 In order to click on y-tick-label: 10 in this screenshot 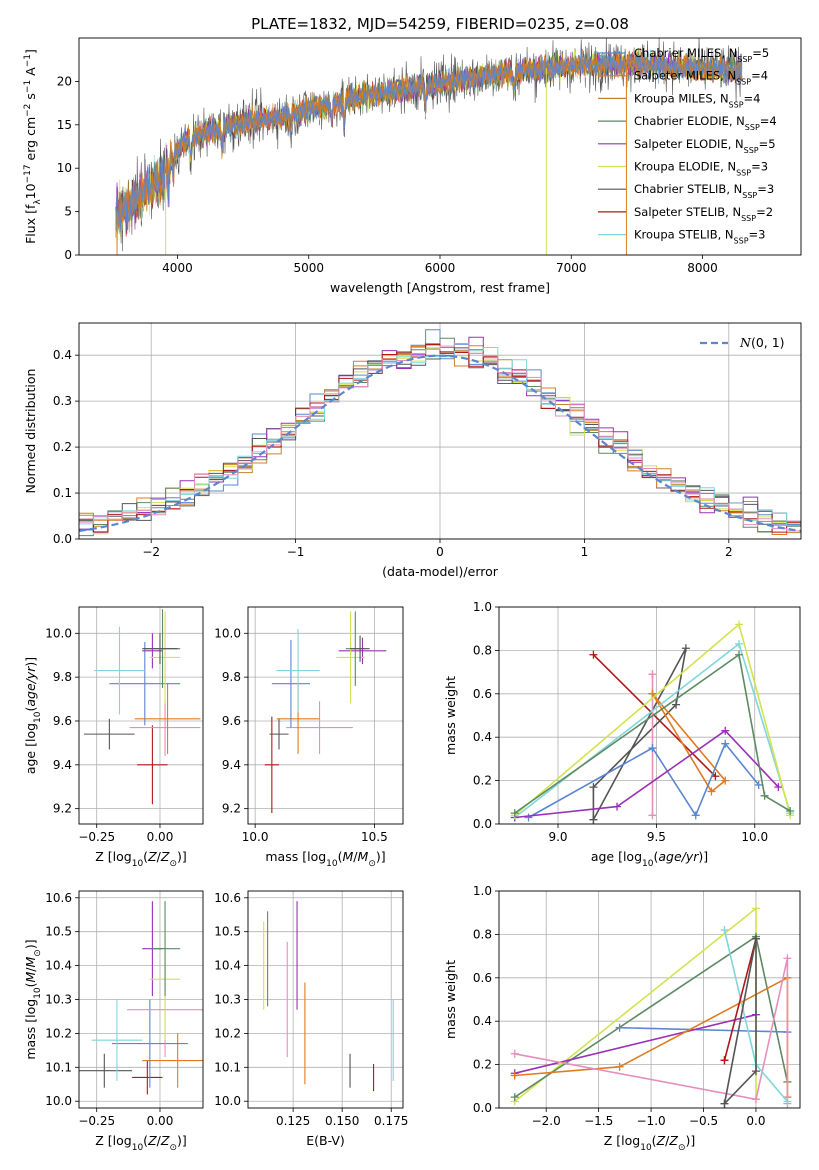, I will do `click(64, 168)`.